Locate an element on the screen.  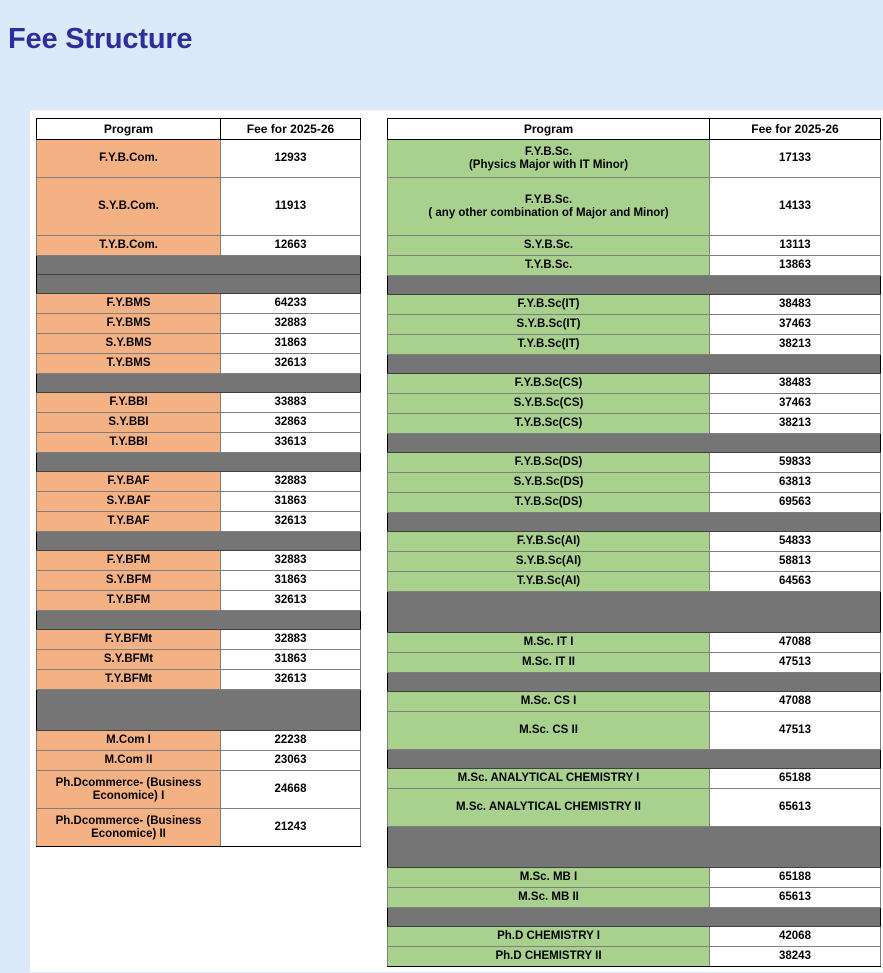
table-row: S.Y.BFM 31863 is located at coordinates (198, 580).